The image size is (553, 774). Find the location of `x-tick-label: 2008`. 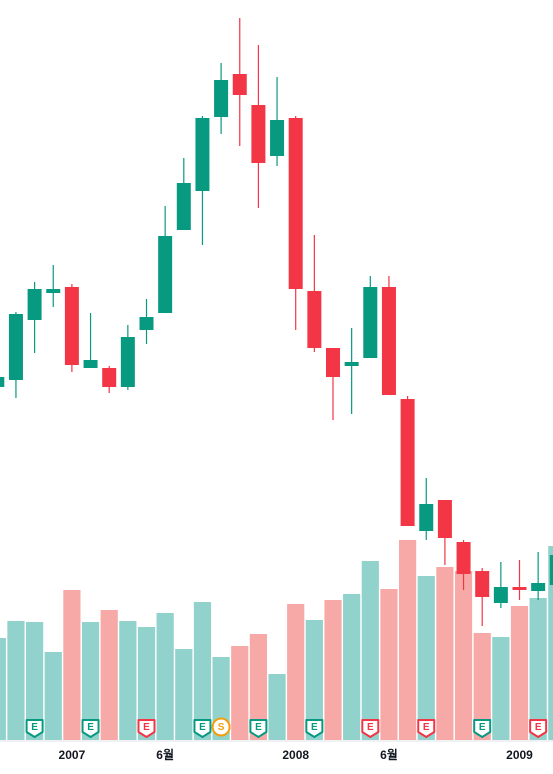

x-tick-label: 2008 is located at coordinates (295, 755).